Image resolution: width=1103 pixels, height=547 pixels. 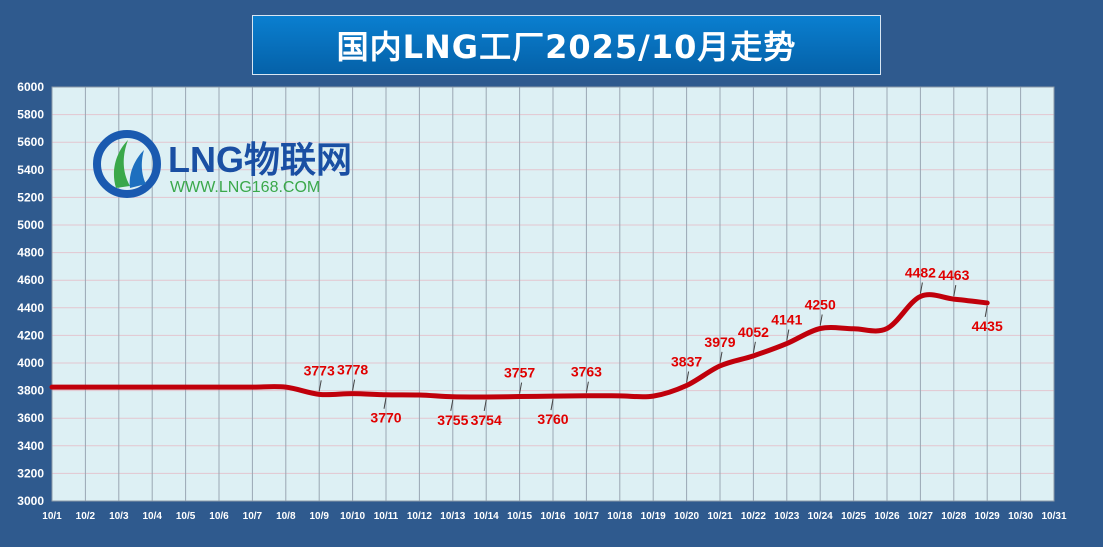 What do you see at coordinates (753, 332) in the screenshot?
I see `data-label: 4052` at bounding box center [753, 332].